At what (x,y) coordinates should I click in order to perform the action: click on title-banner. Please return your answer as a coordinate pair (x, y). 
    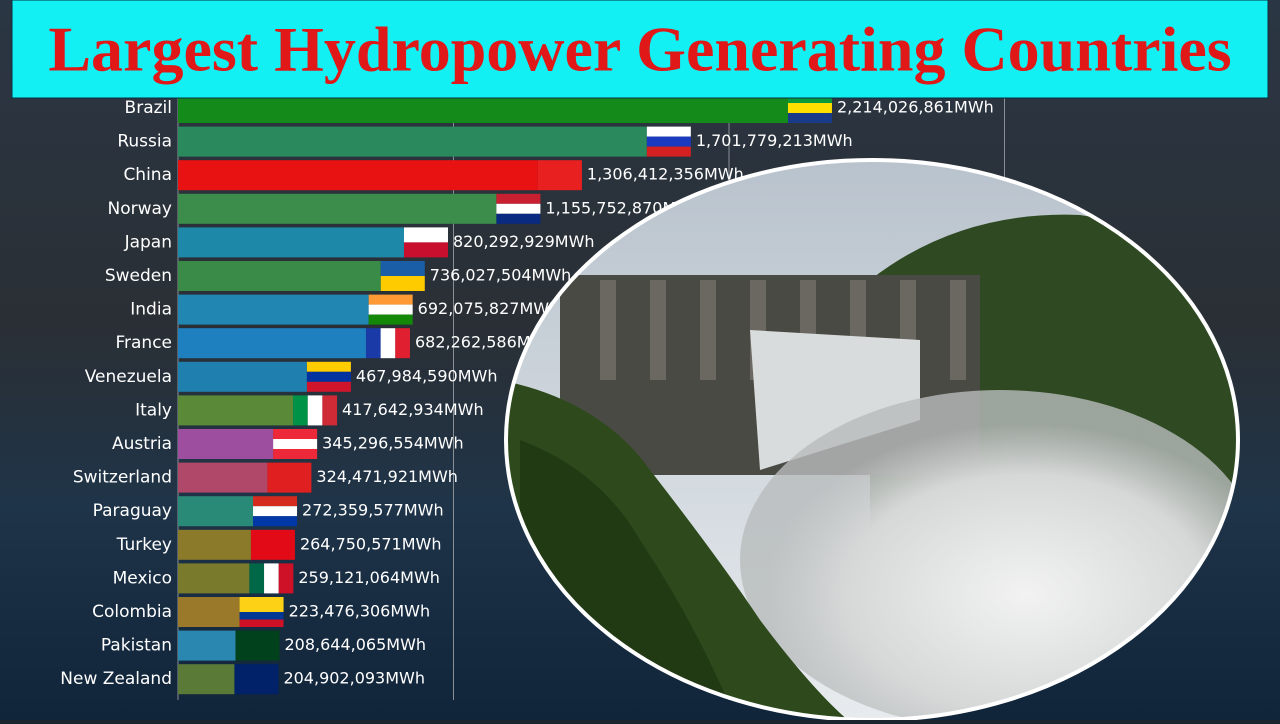
    Looking at the image, I should click on (640, 49).